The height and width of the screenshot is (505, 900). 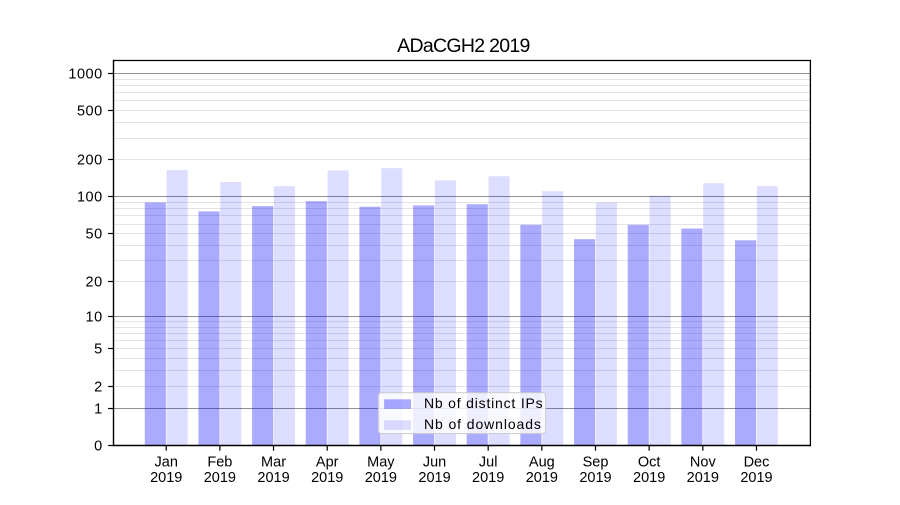 I want to click on svg-text: Nov, so click(x=703, y=463).